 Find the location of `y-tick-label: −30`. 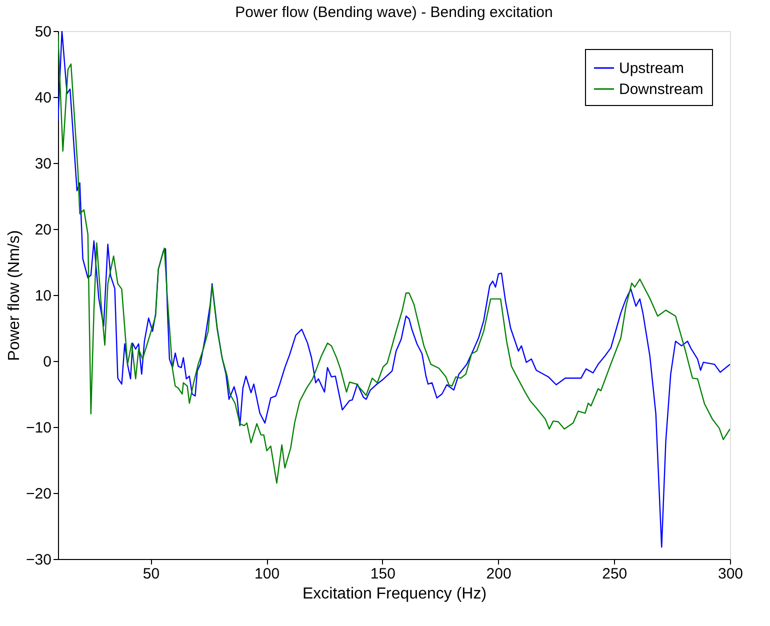

y-tick-label: −30 is located at coordinates (39, 560).